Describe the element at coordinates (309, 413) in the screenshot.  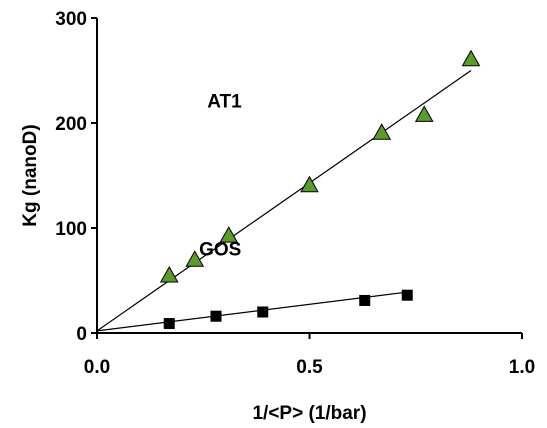
I see `x-axis-title: 1/<P> (1/bar)` at that location.